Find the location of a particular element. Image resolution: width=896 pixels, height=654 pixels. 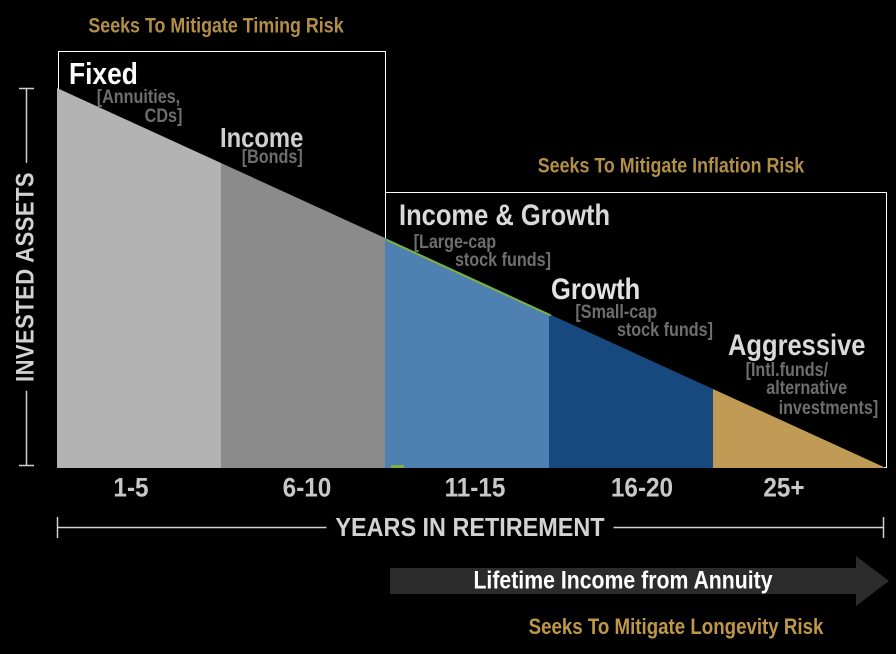

segment-sublabel-fixed-line2: CDs] is located at coordinates (163, 116).